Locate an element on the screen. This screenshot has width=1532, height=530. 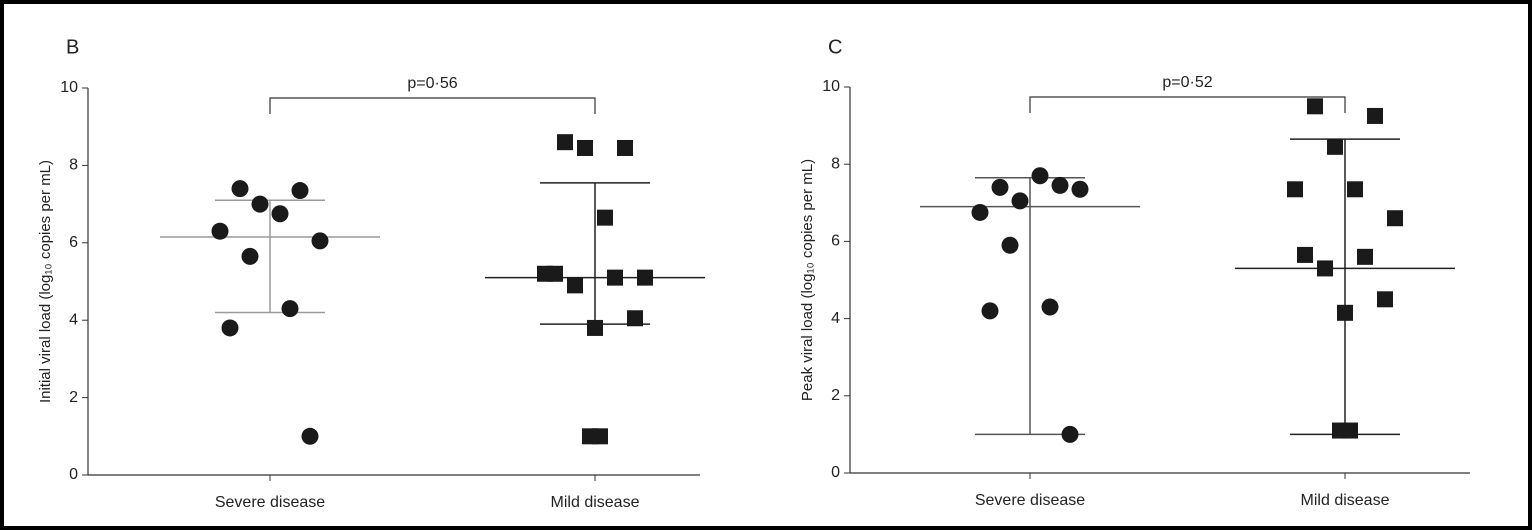
y-axis-title: Initial viral load (log₁₀ copies per mL) is located at coordinates (45, 281).